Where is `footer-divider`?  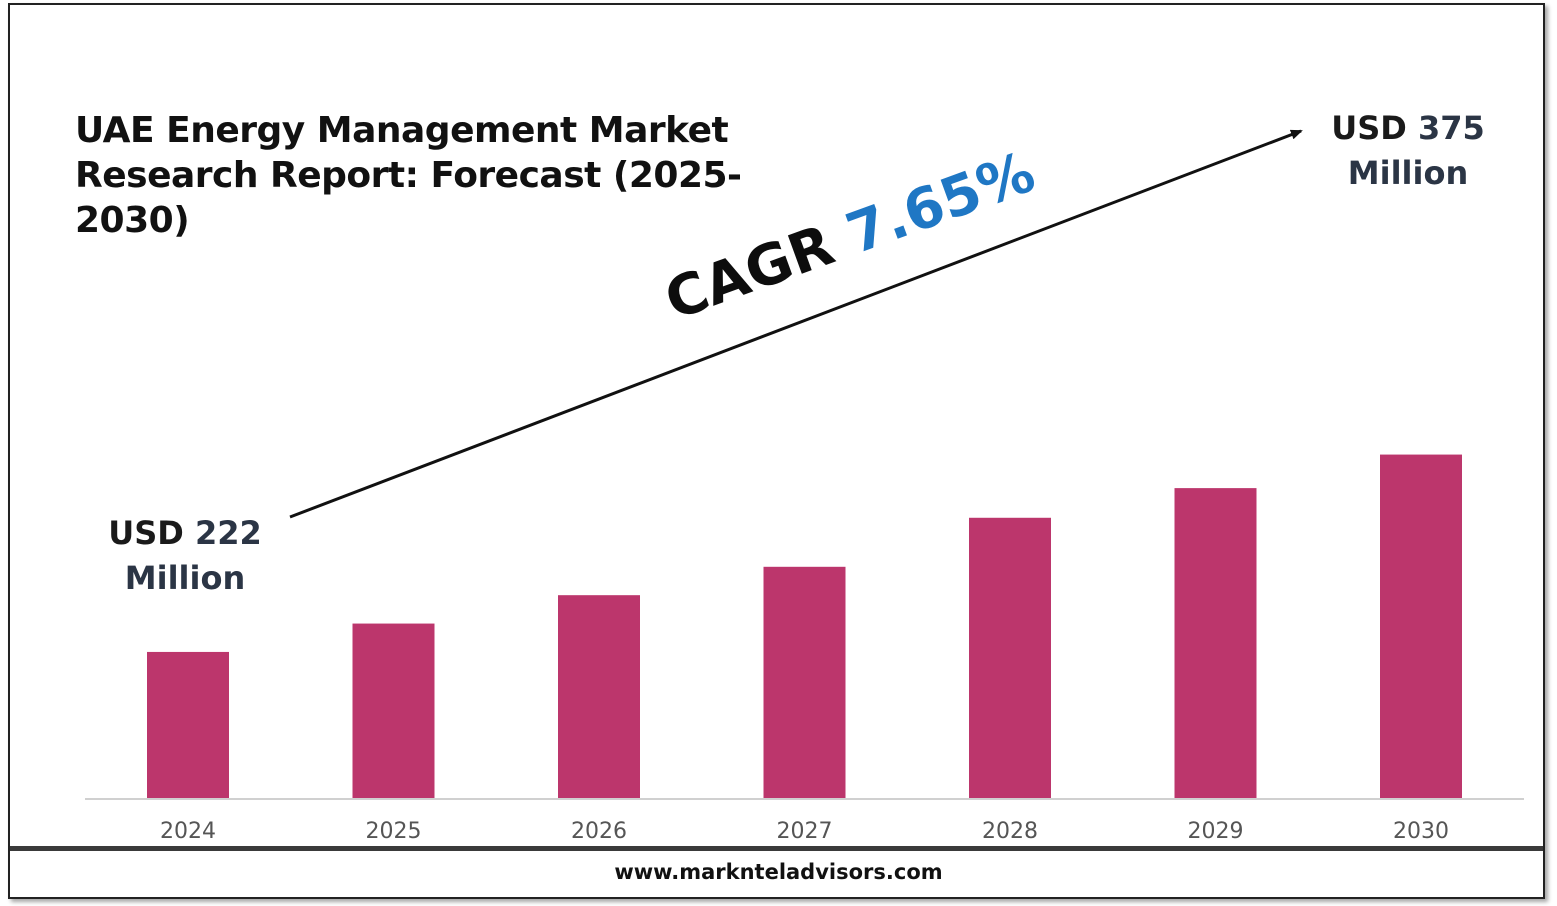
footer-divider is located at coordinates (776, 848).